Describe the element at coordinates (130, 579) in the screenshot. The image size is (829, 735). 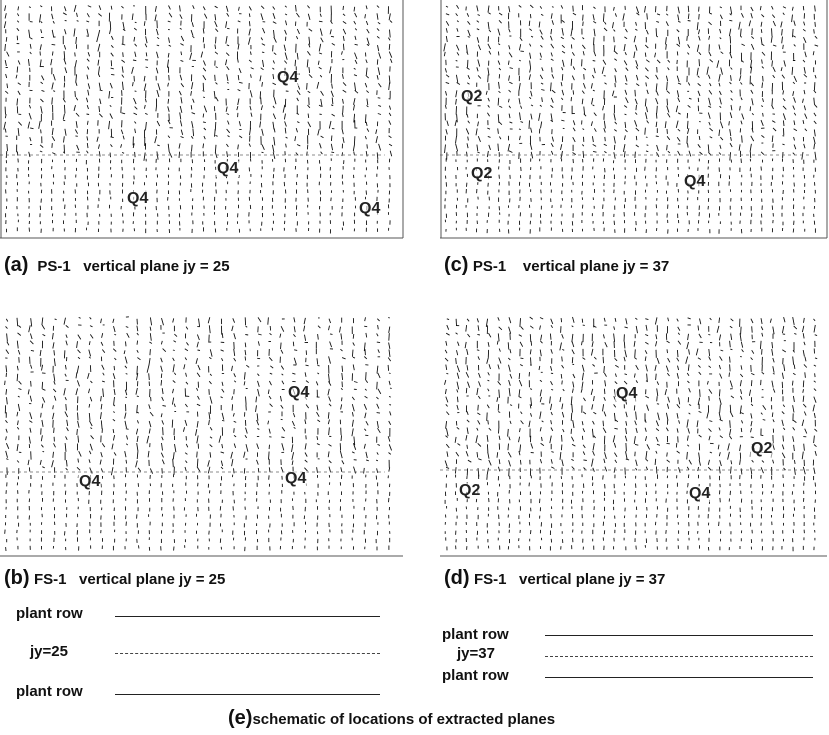
I see `caption-text: FS-1 vertical plane jy = 25` at that location.